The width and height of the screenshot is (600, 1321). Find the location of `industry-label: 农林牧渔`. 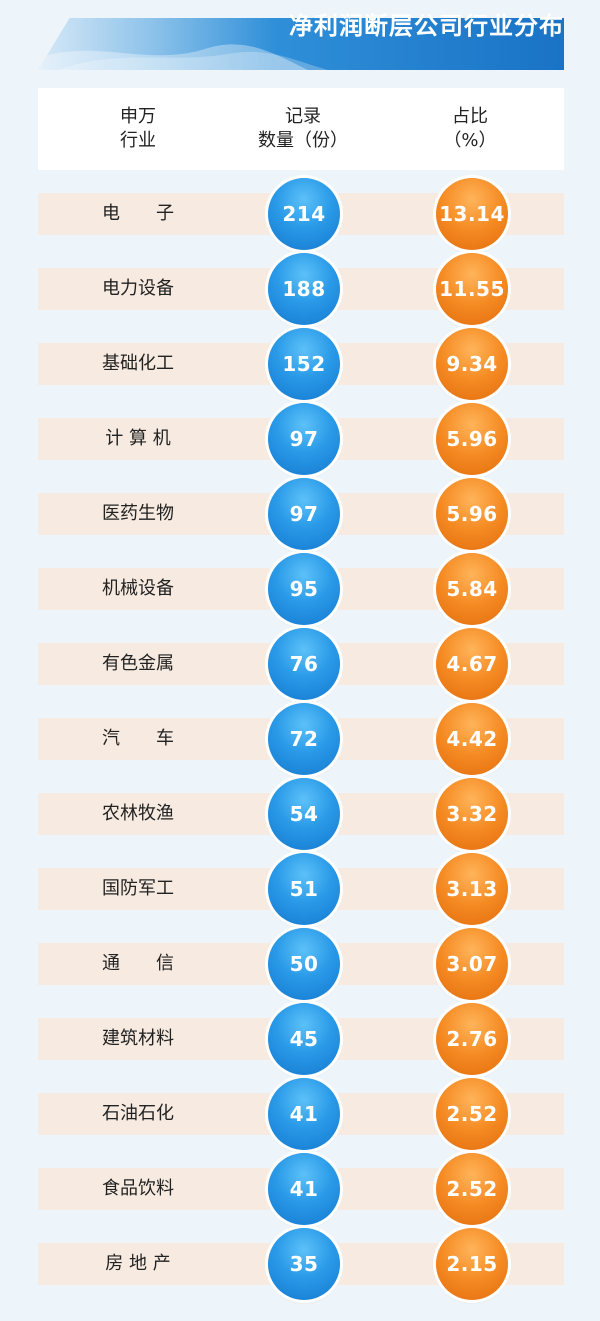

industry-label: 农林牧渔 is located at coordinates (138, 813).